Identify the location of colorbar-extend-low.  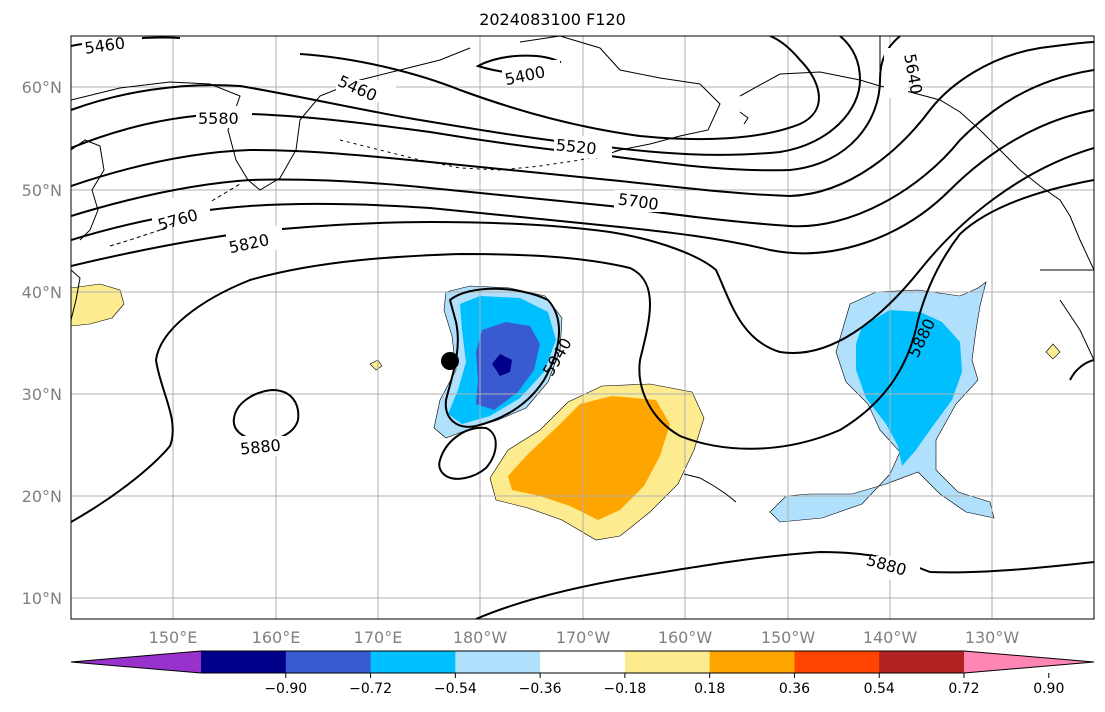
(136, 662).